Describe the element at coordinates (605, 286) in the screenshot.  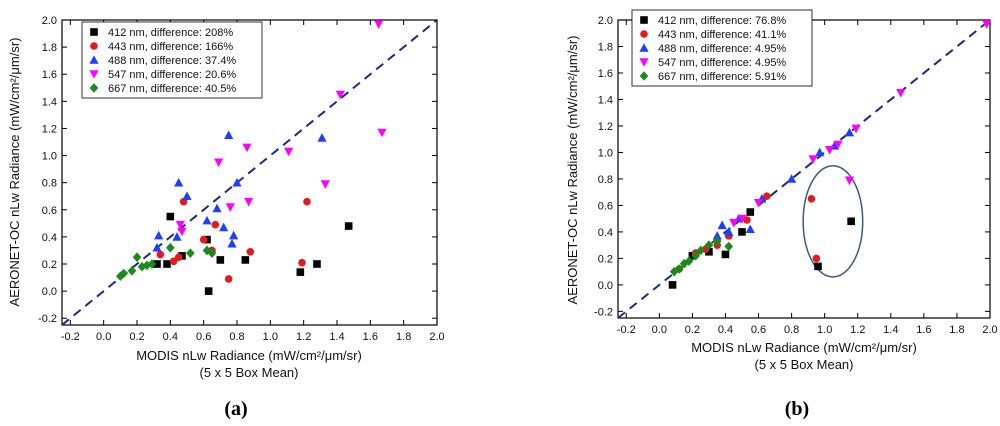
I see `y-tick-label: 0.0` at that location.